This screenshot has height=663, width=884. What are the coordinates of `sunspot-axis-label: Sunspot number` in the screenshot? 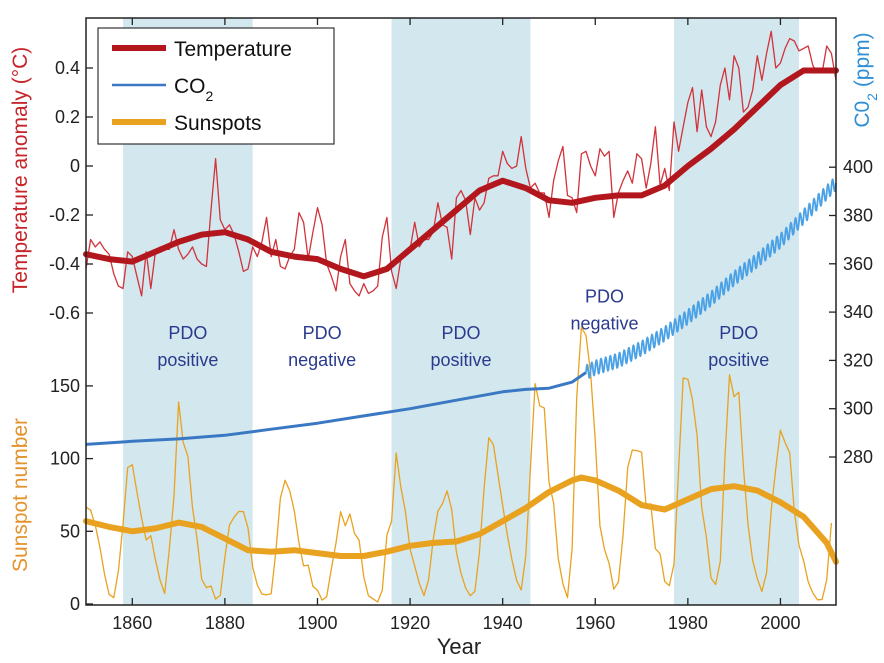 It's located at (20, 495).